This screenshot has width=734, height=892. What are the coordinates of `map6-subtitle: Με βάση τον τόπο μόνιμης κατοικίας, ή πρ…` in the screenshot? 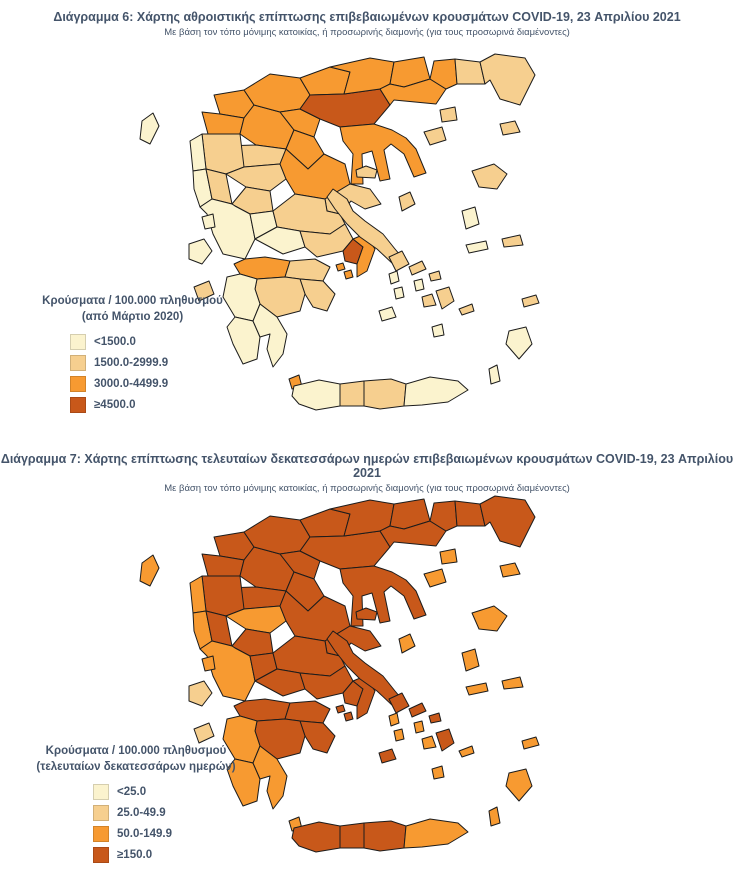 It's located at (367, 32).